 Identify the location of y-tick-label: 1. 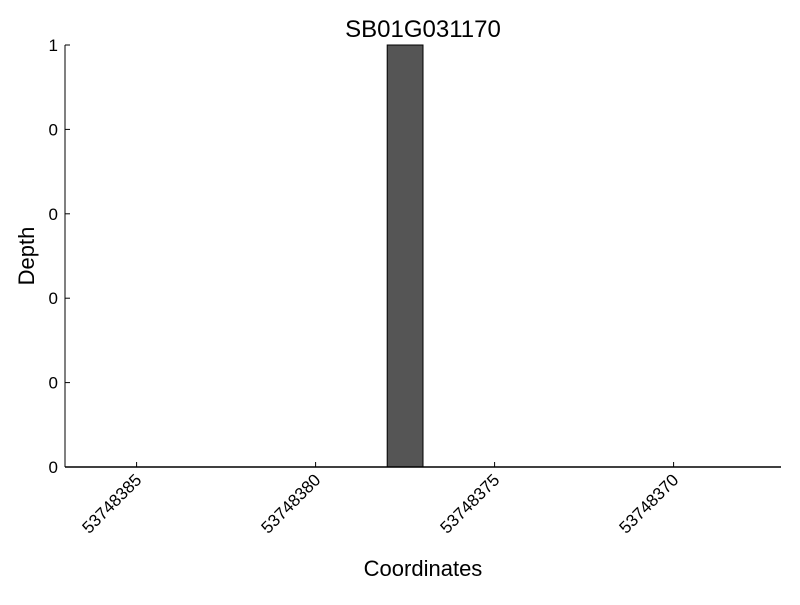
(53, 45).